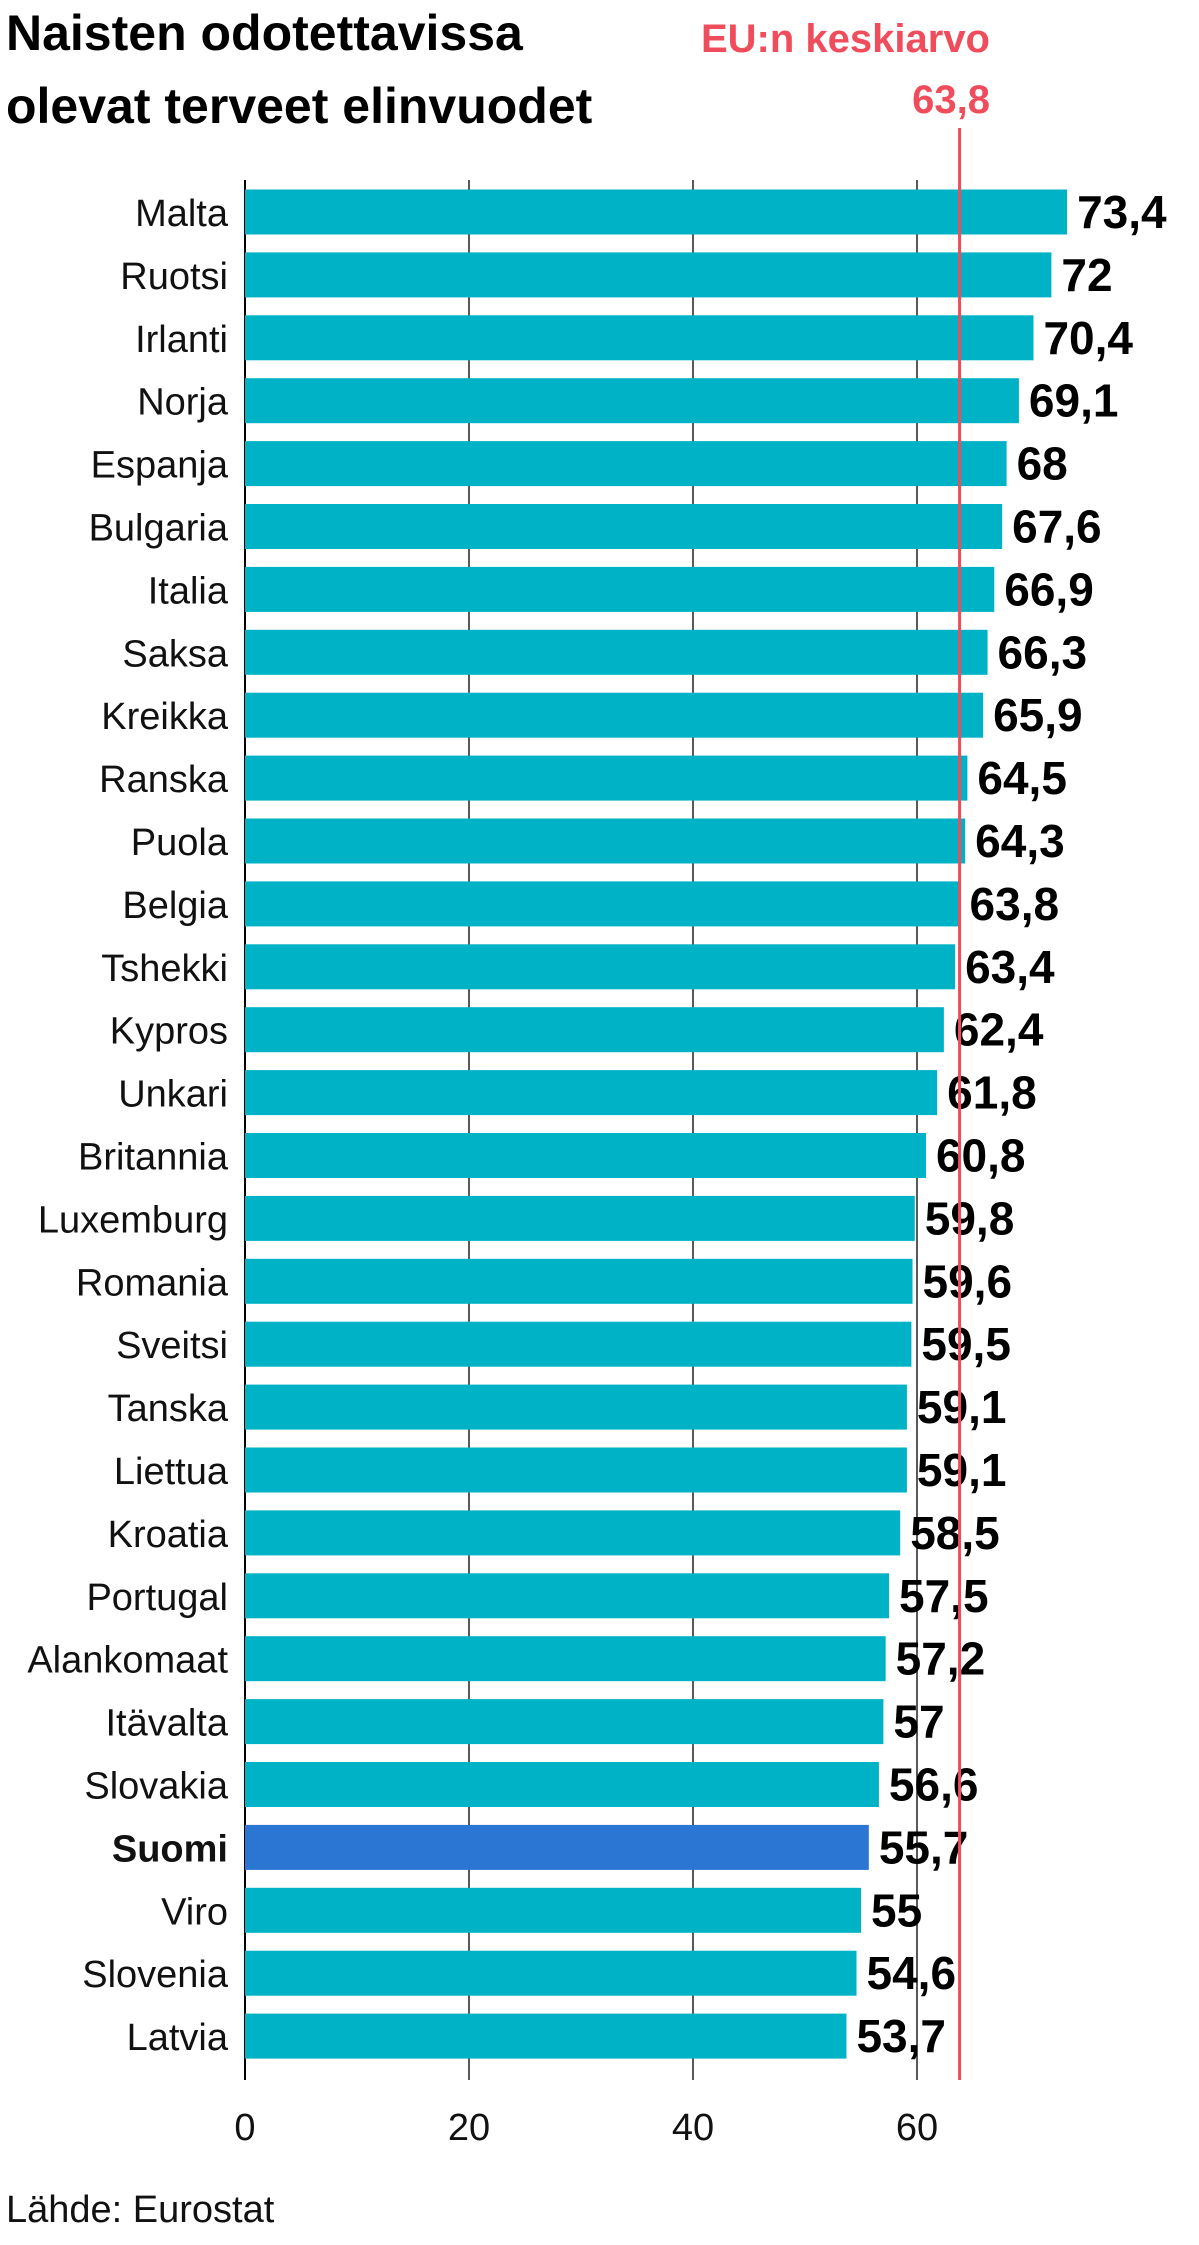 The height and width of the screenshot is (2245, 1199). What do you see at coordinates (173, 1095) in the screenshot?
I see `category-label: Unkari` at bounding box center [173, 1095].